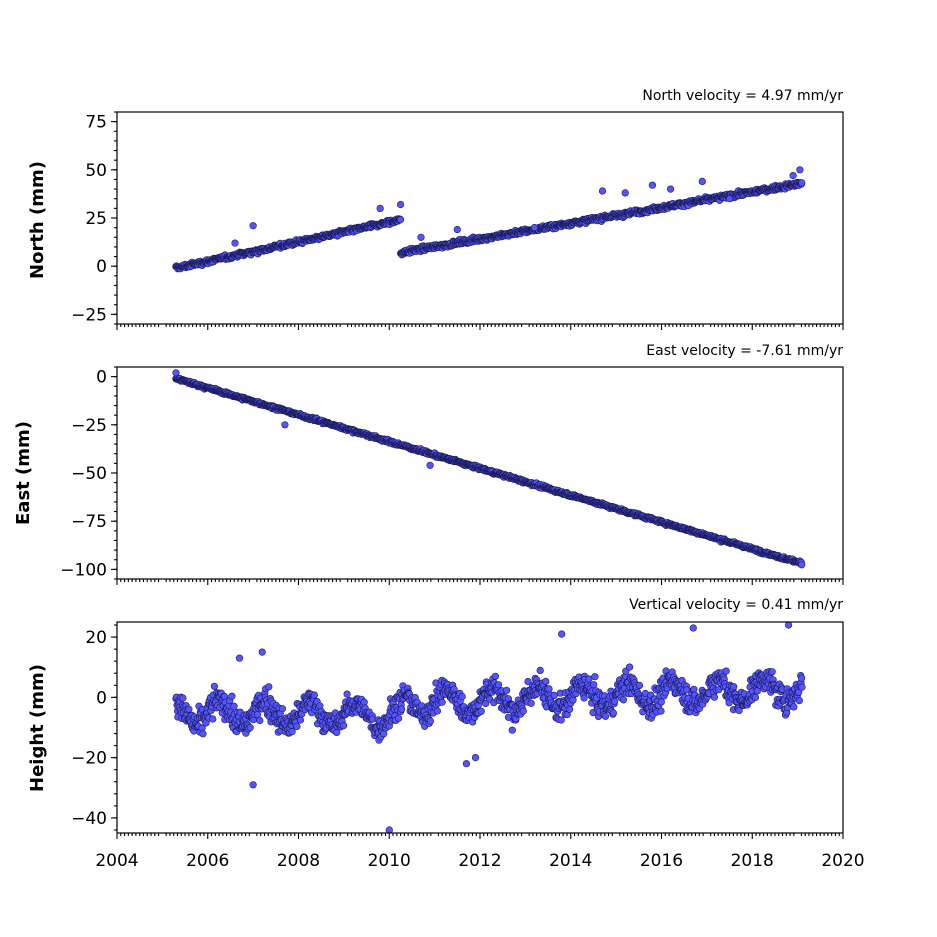 This screenshot has height=937, width=937. Describe the element at coordinates (842, 861) in the screenshot. I see `height-xtick-label: 2020` at that location.